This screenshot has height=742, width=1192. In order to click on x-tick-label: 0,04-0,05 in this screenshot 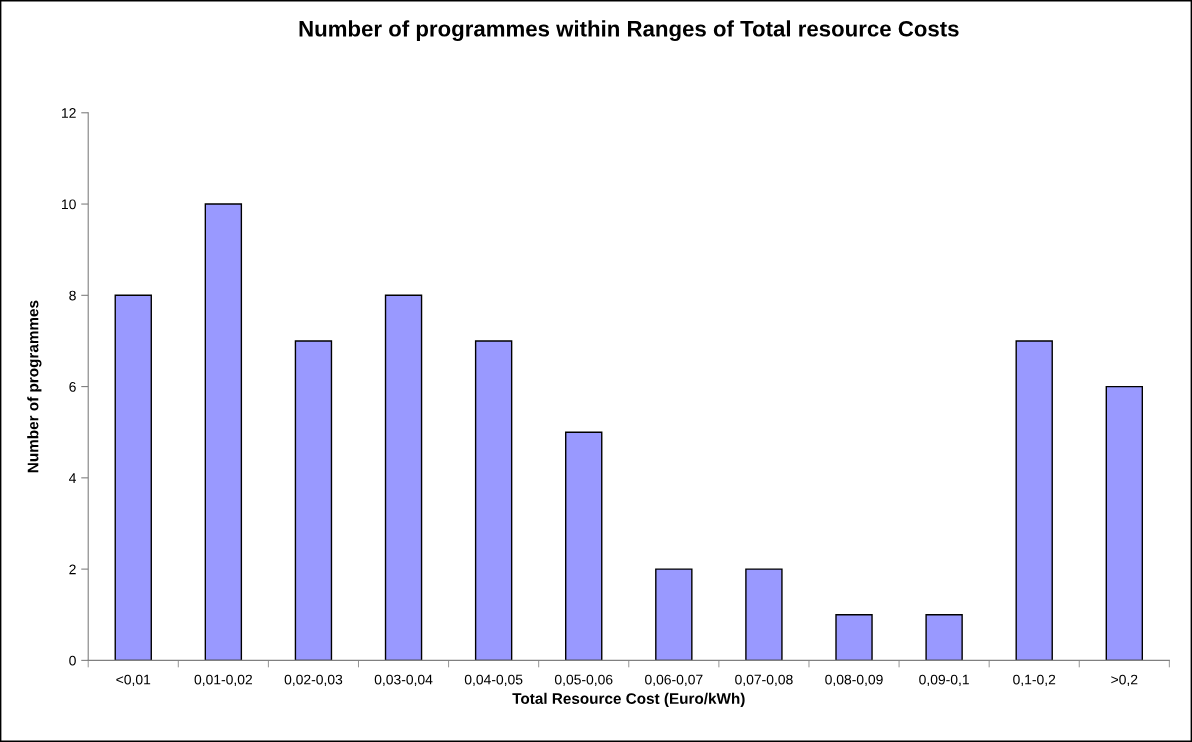, I will do `click(493, 680)`.